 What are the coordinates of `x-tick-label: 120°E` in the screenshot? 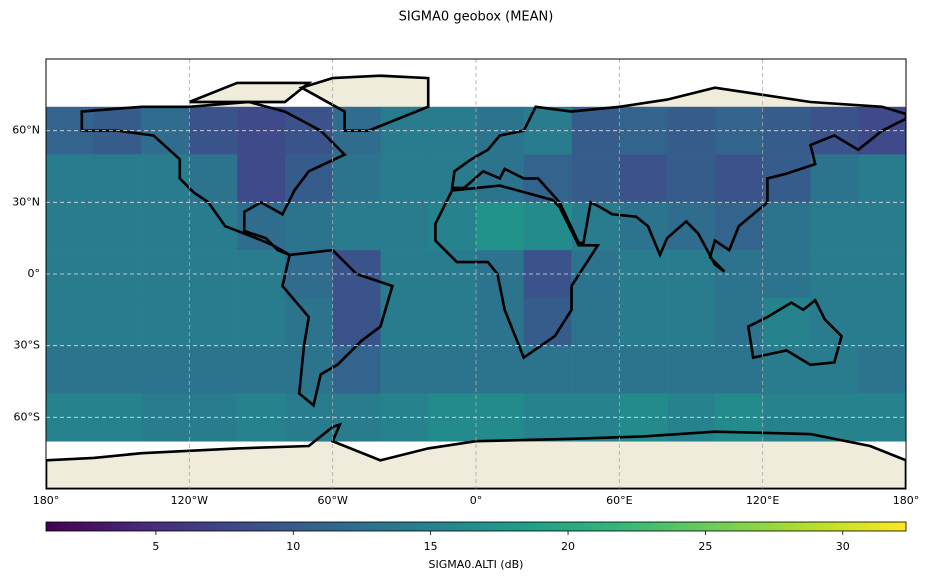 It's located at (762, 500).